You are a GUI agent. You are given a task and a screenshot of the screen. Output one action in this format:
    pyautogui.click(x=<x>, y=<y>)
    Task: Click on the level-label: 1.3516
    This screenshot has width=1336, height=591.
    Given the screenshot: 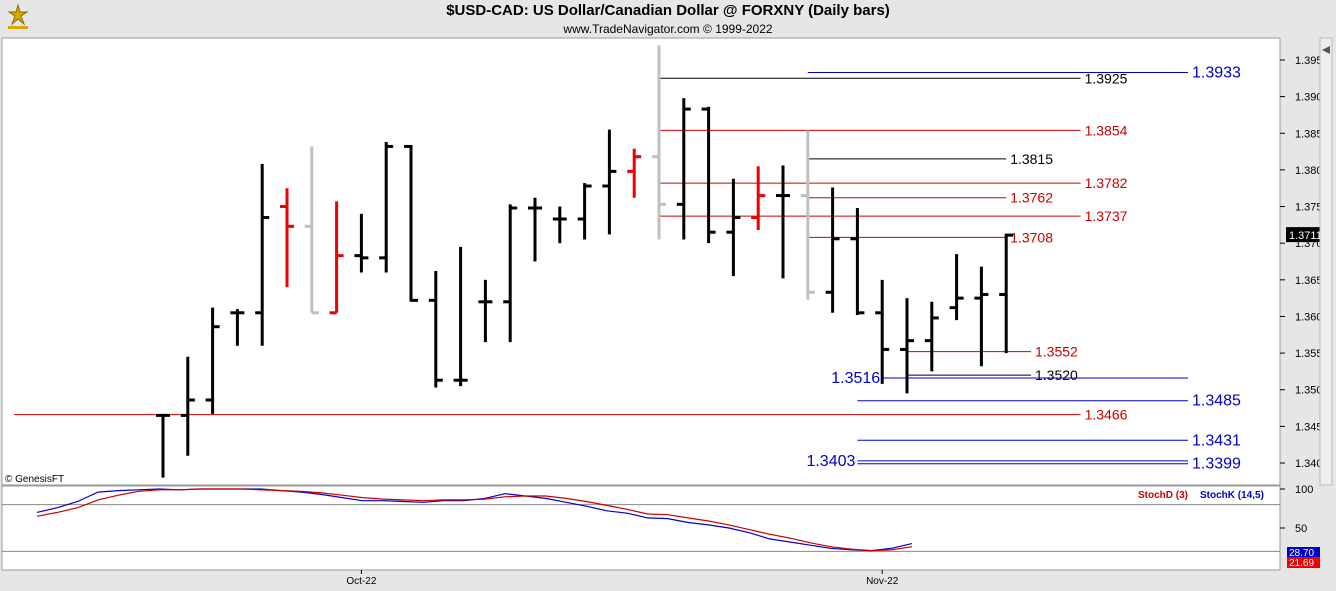 What is the action you would take?
    pyautogui.click(x=855, y=378)
    